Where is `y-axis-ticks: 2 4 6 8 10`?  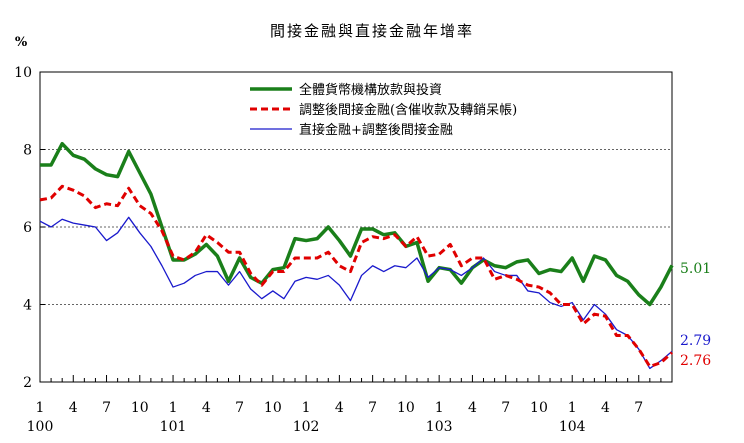 y-axis-ticks: 2 4 6 8 10 is located at coordinates (29, 228).